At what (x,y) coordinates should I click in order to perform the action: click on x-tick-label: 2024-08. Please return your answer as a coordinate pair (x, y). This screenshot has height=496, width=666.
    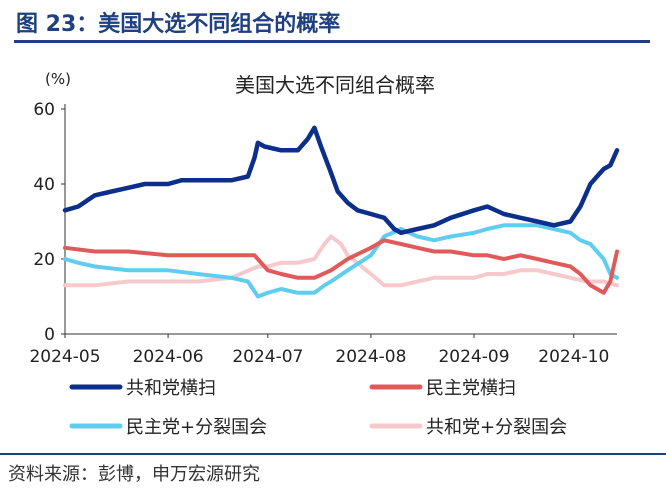
    Looking at the image, I should click on (370, 357).